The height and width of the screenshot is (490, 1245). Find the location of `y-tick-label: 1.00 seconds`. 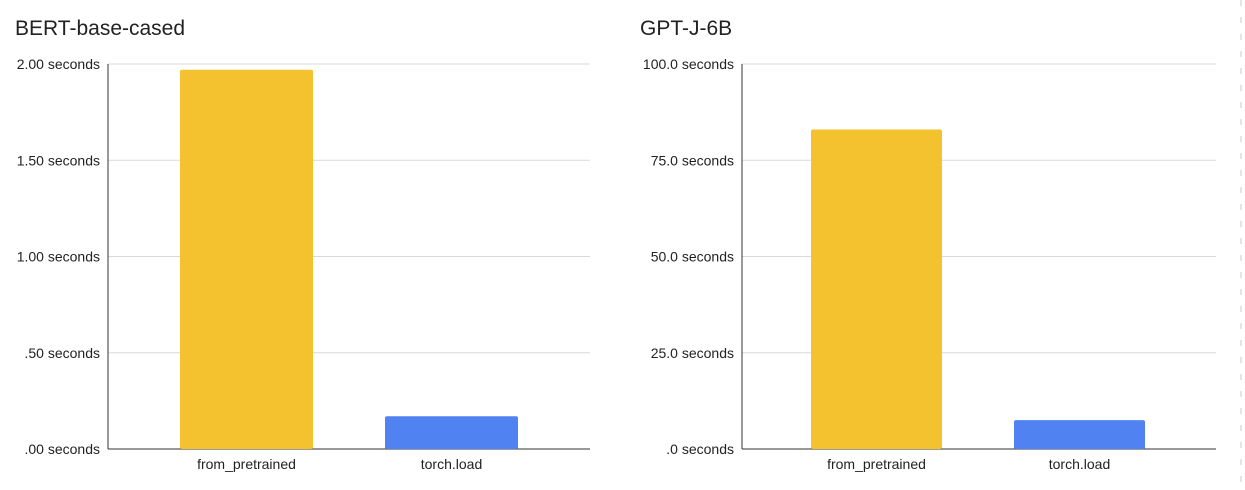

y-tick-label: 1.00 seconds is located at coordinates (58, 257).